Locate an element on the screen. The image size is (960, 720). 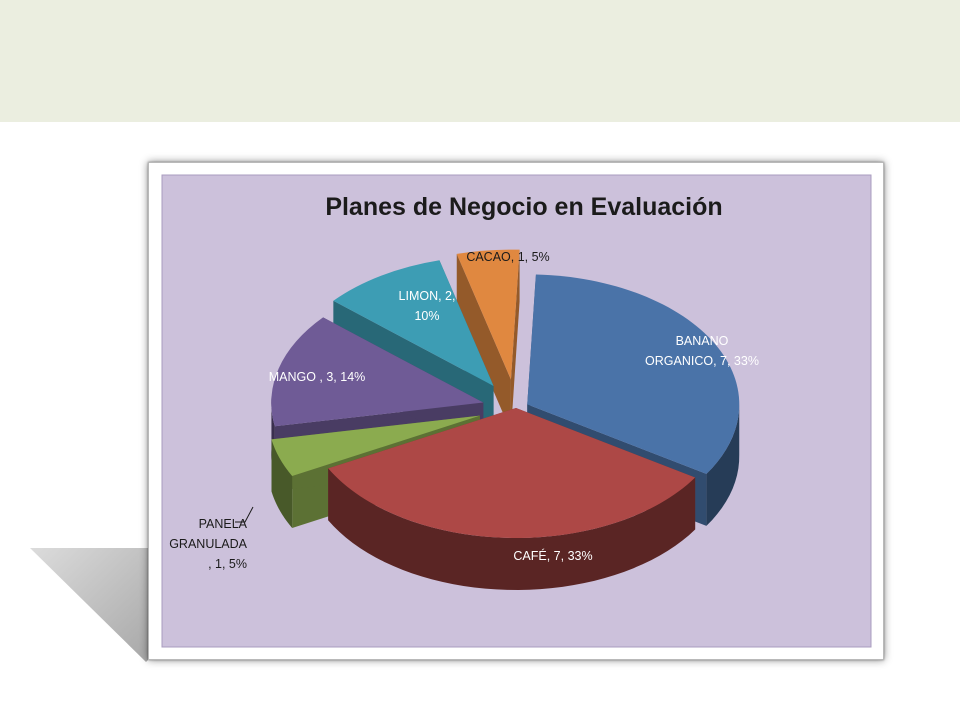
slice-label-caf-: CAFÉ, 7, 33% is located at coordinates (552, 555).